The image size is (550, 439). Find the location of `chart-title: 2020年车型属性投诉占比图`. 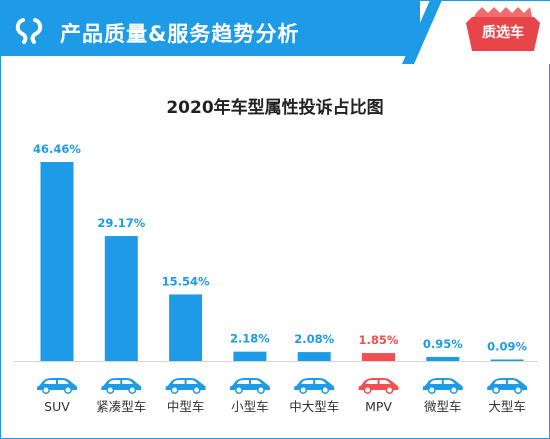

chart-title: 2020年车型属性投诉占比图 is located at coordinates (275, 108).